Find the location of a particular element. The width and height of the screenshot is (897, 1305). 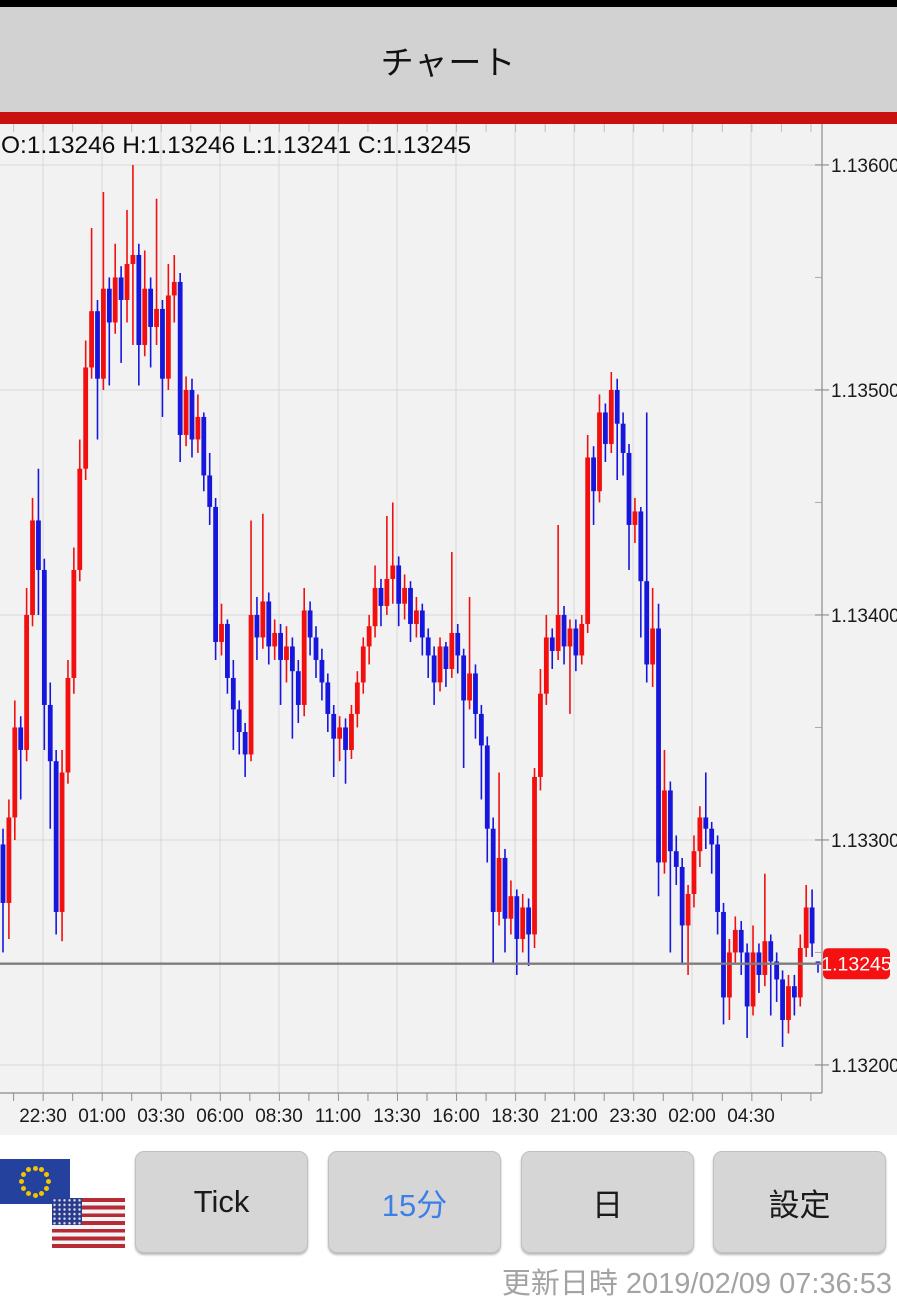

x-axis-label: 16:00 is located at coordinates (456, 1116).